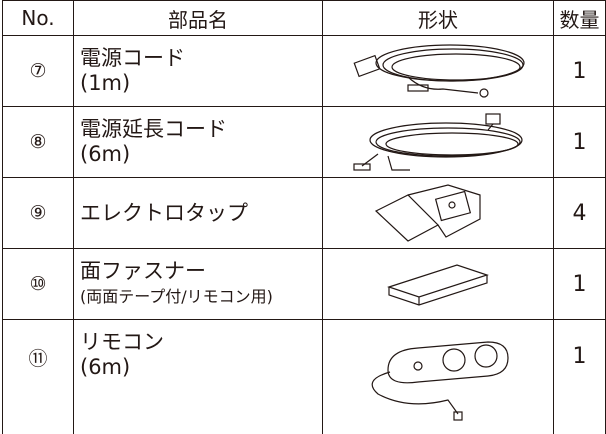 Image resolution: width=606 pixels, height=434 pixels. Describe the element at coordinates (122, 342) in the screenshot. I see `name: リモコン` at that location.